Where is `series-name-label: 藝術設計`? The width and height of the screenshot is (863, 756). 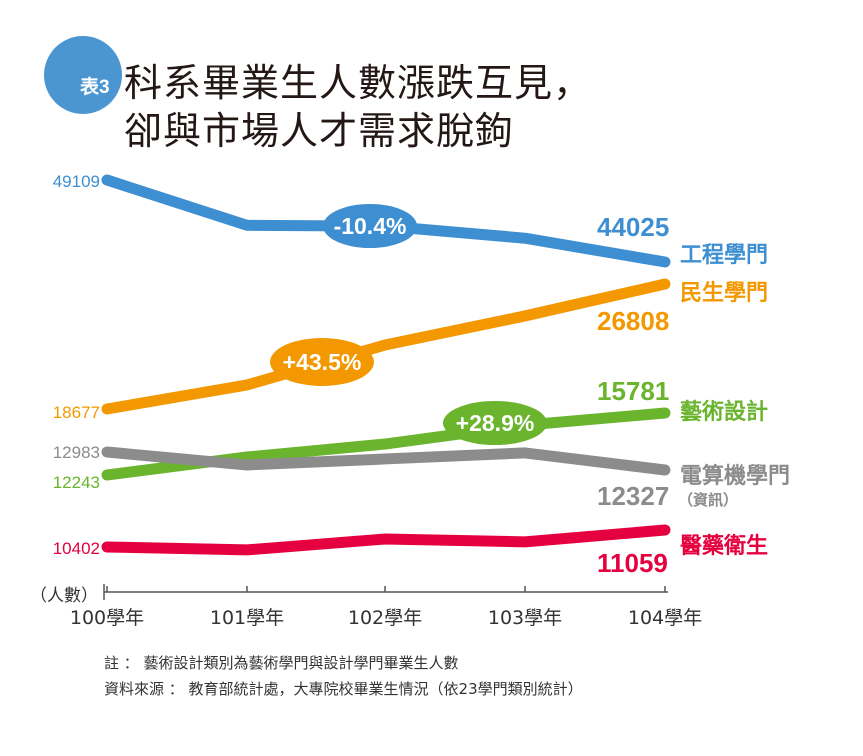
series-name-label: 藝術設計 is located at coordinates (724, 412).